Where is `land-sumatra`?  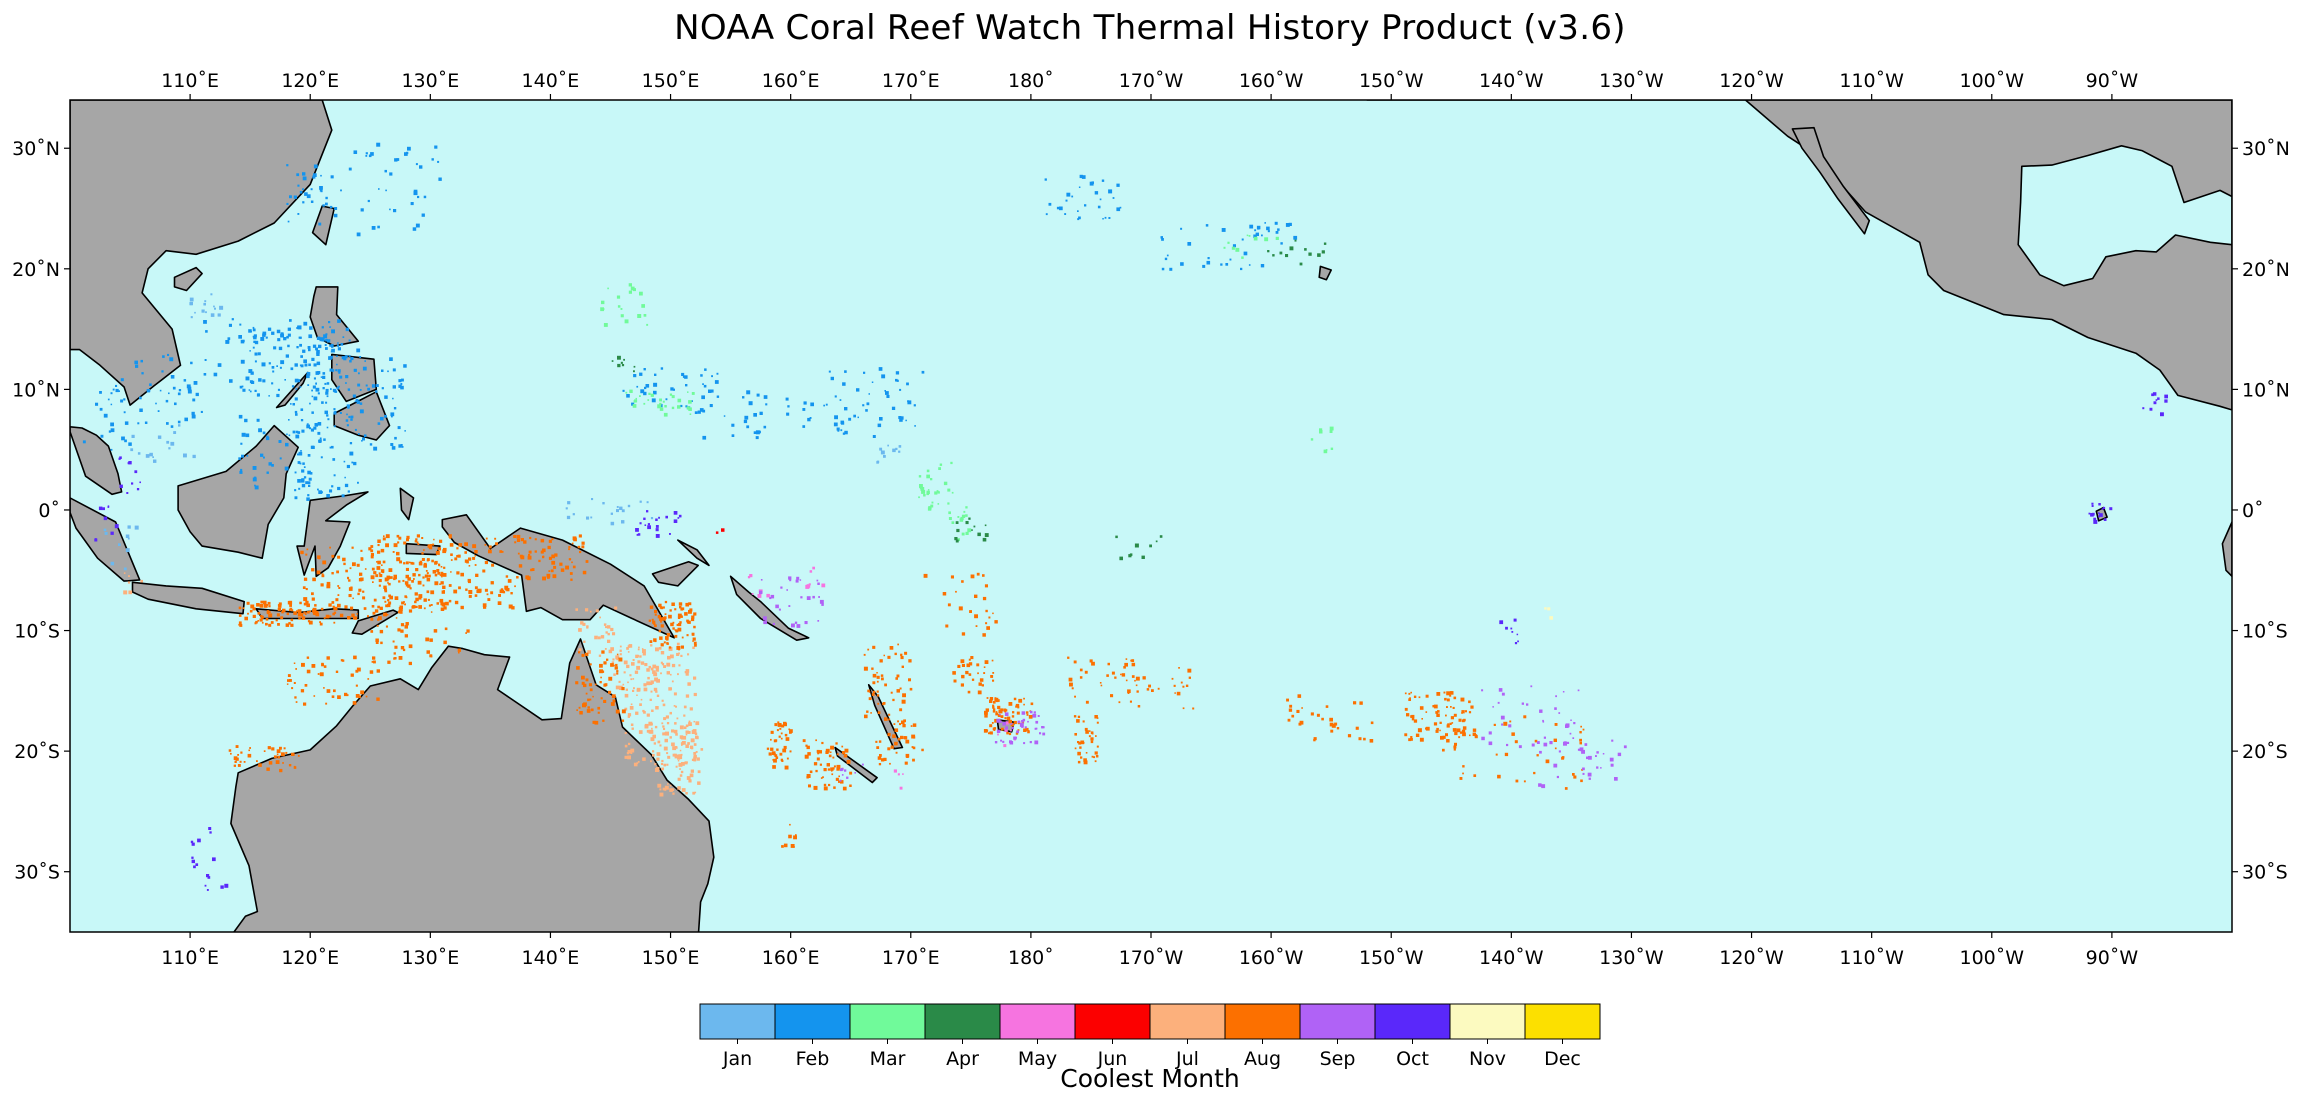 land-sumatra is located at coordinates (105, 539).